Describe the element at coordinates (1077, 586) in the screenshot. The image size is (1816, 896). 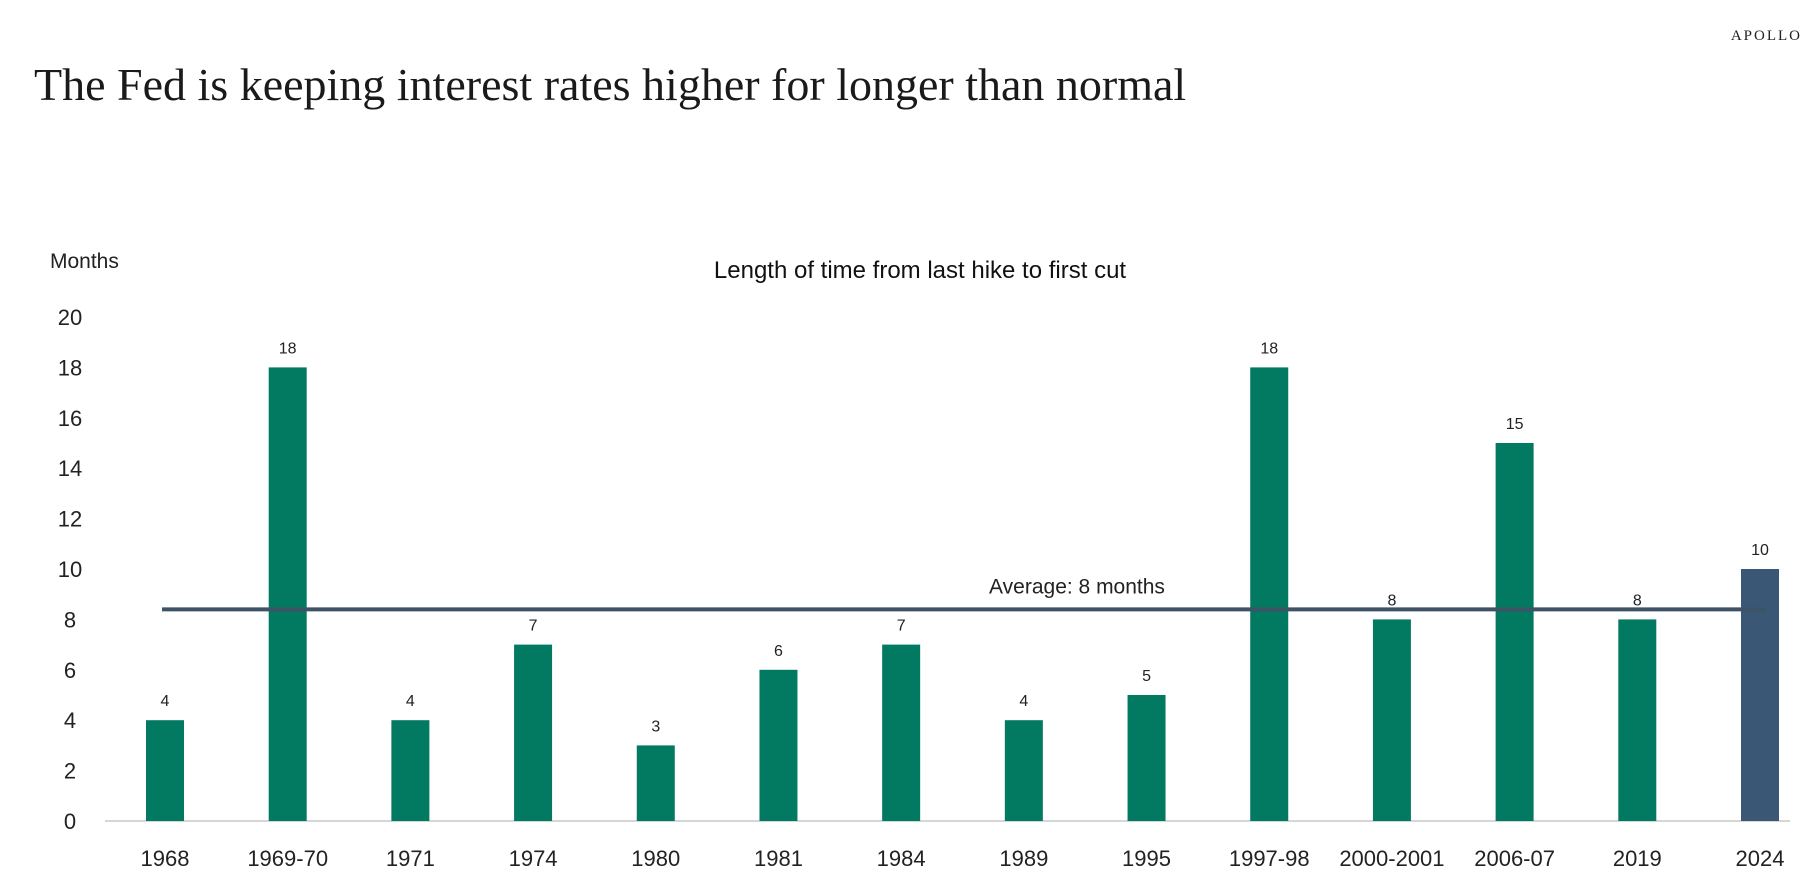
I see `average-label: Average: 8 months` at that location.